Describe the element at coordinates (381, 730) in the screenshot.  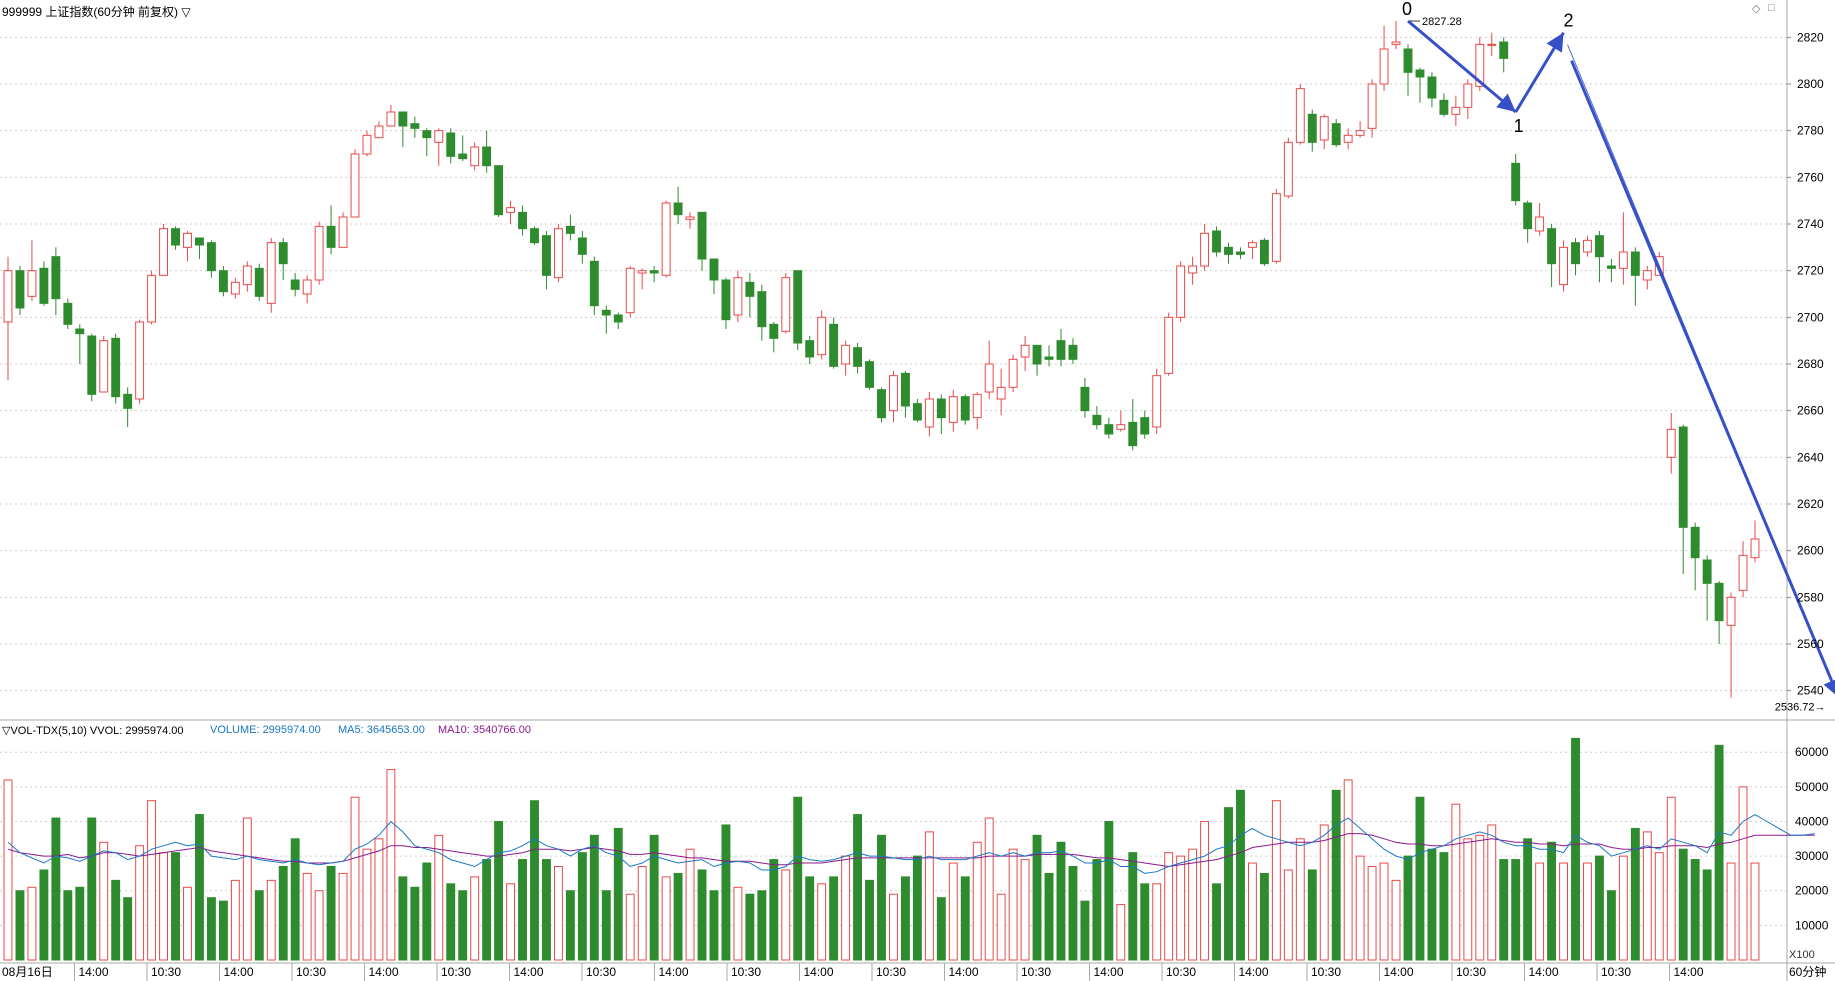
I see `indicator-ma5: MA5: 3645653.00` at that location.